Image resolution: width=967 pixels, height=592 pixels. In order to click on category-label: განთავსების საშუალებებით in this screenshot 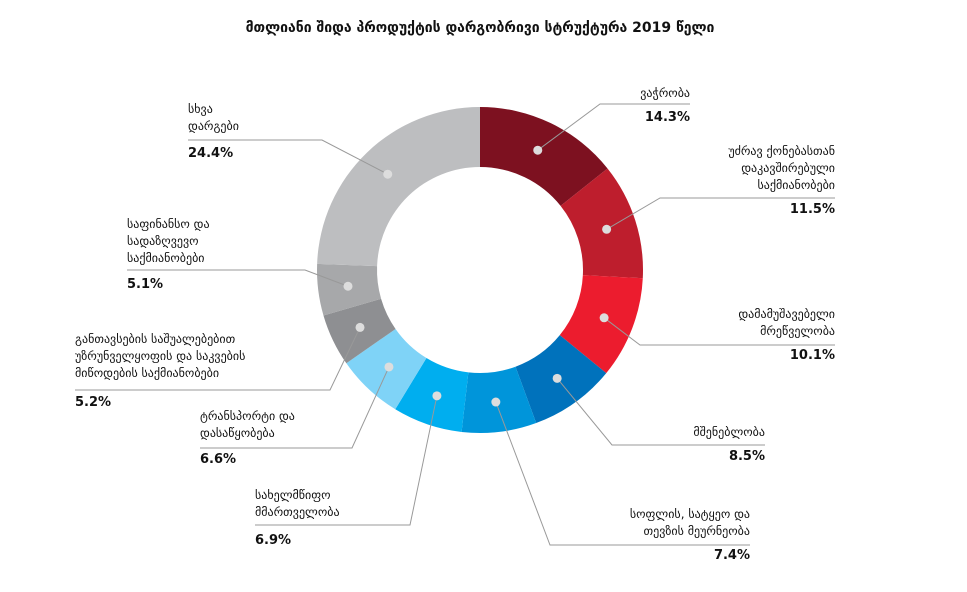, I will do `click(155, 339)`.